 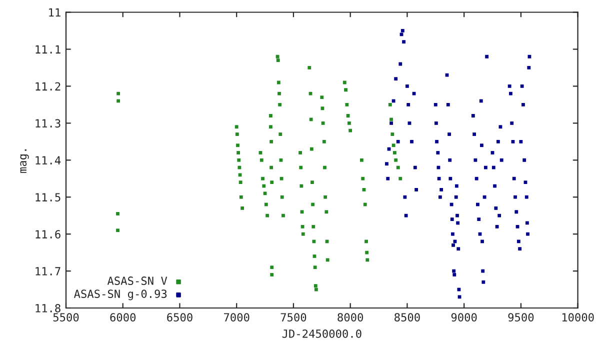 I want to click on x-tick-label: 8500, so click(x=407, y=317).